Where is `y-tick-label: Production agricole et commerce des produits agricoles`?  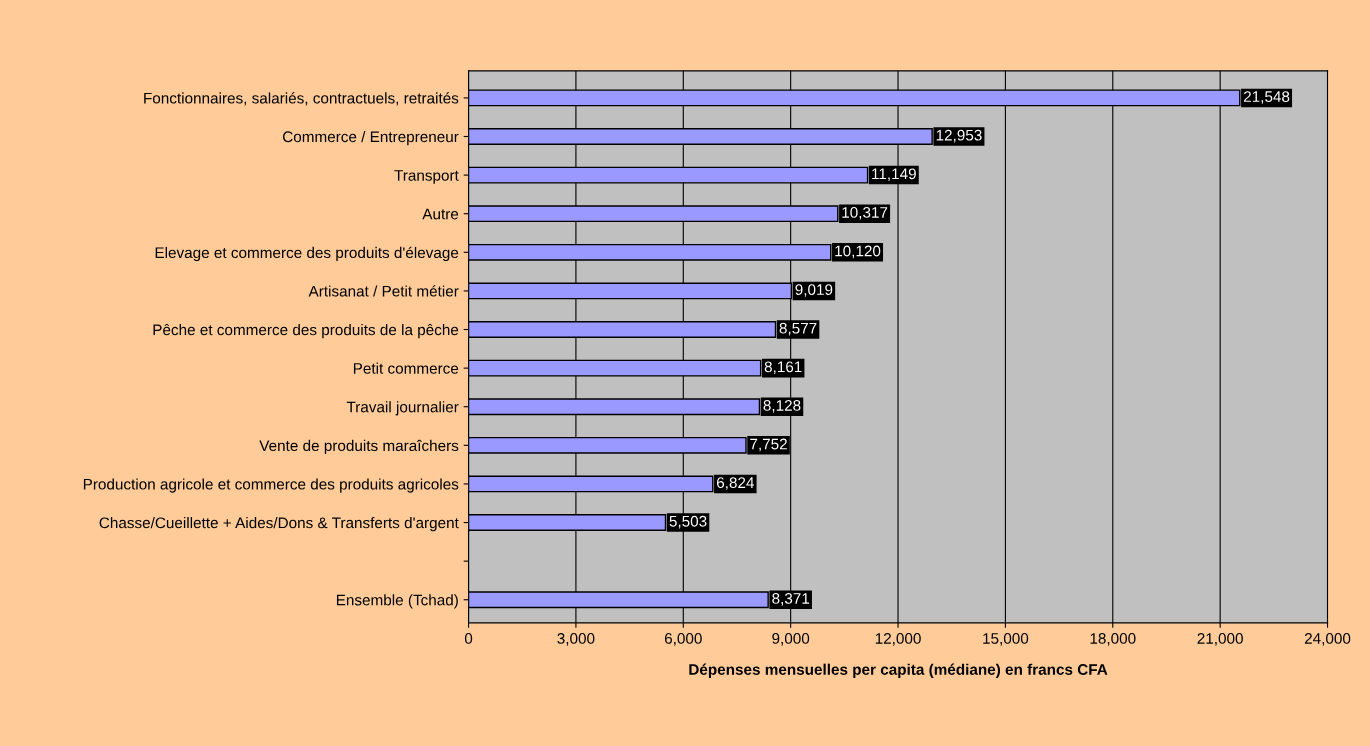
y-tick-label: Production agricole et commerce des produits agricoles is located at coordinates (271, 485).